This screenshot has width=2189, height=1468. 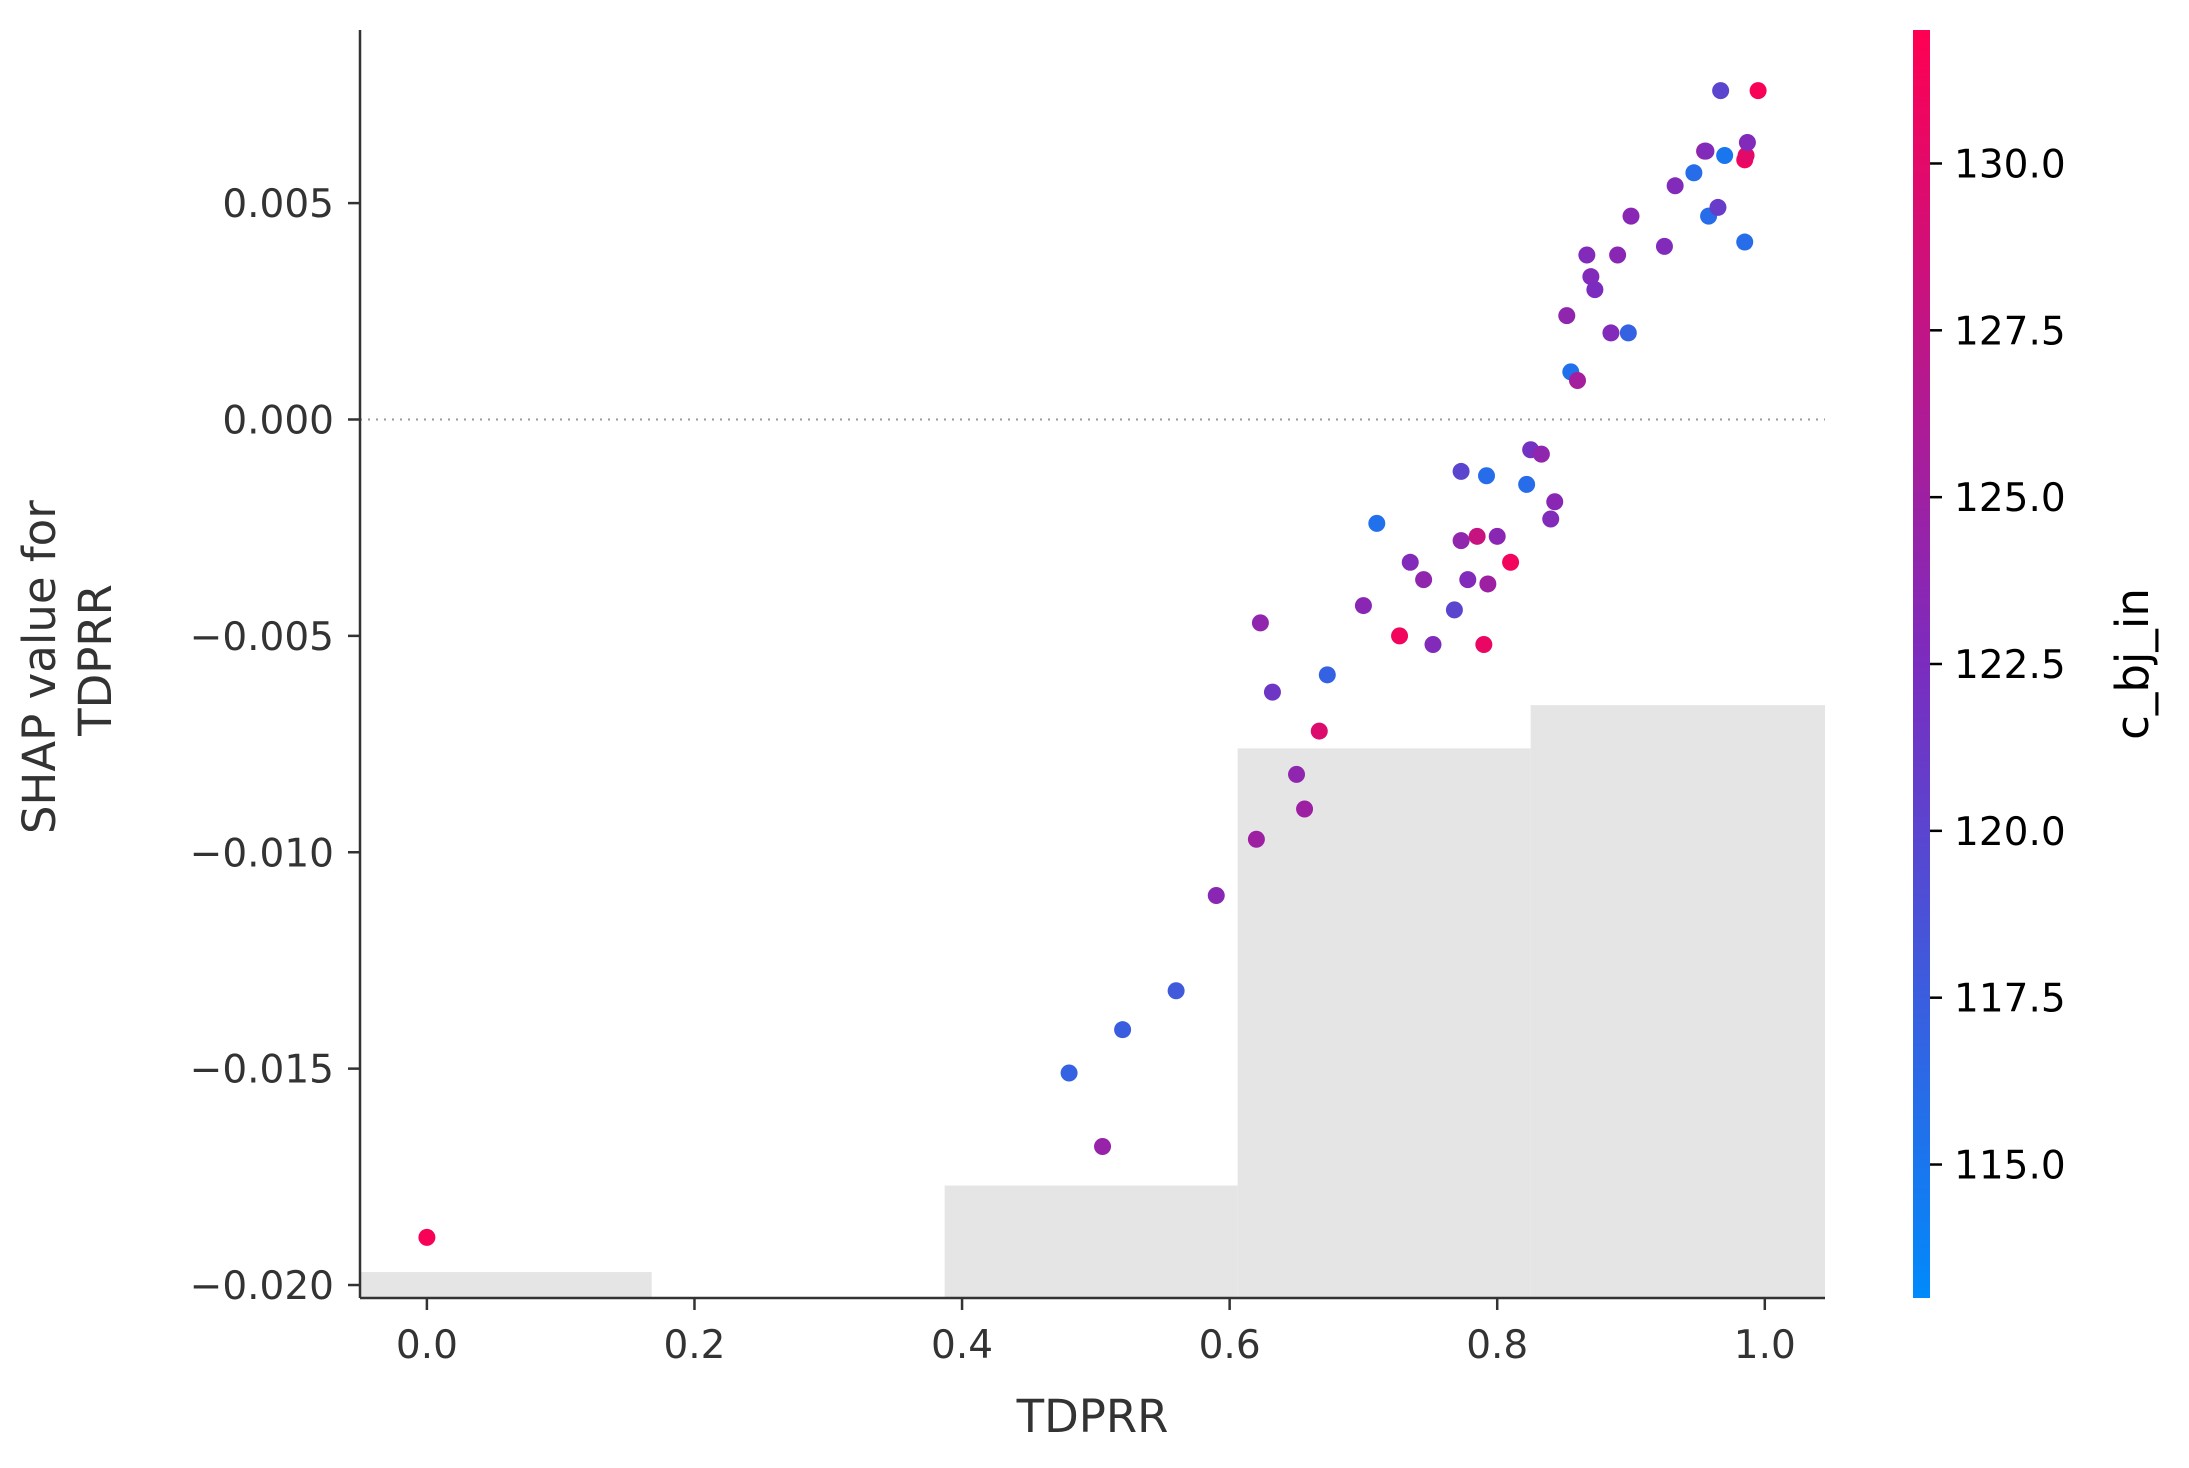 What do you see at coordinates (1765, 1345) in the screenshot?
I see `x-tick-label-5: 1.0` at bounding box center [1765, 1345].